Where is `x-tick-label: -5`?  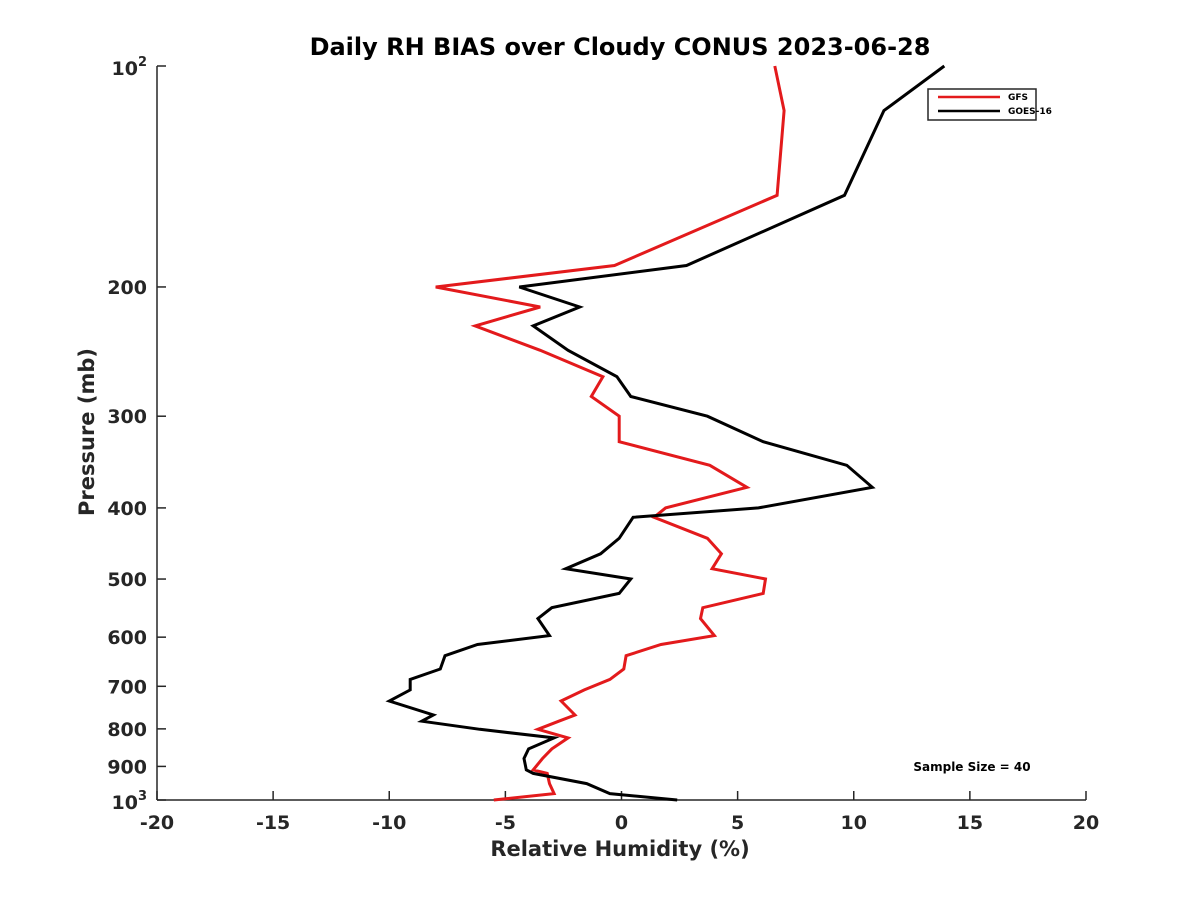 x-tick-label: -5 is located at coordinates (505, 823).